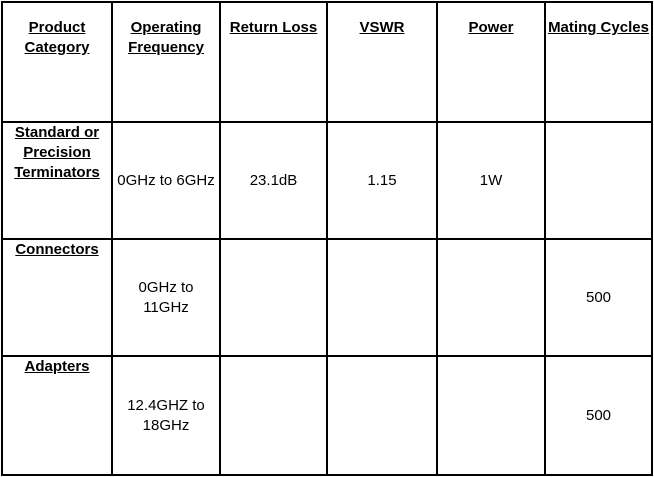 The image size is (654, 477). Describe the element at coordinates (491, 415) in the screenshot. I see `cell-adapters-power` at that location.